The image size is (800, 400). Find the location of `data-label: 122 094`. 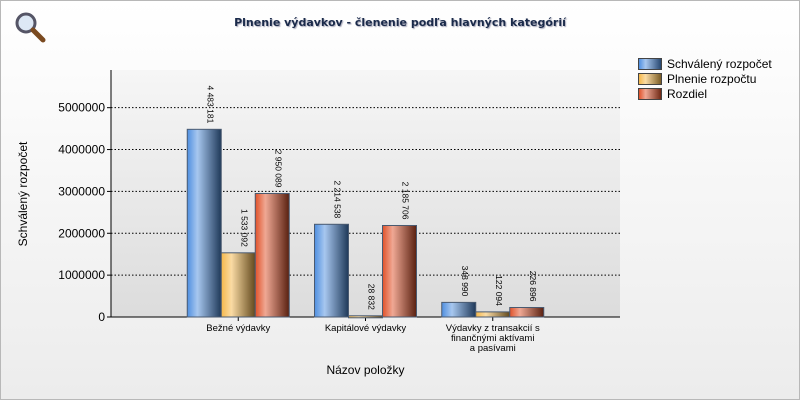

data-label: 122 094 is located at coordinates (499, 290).